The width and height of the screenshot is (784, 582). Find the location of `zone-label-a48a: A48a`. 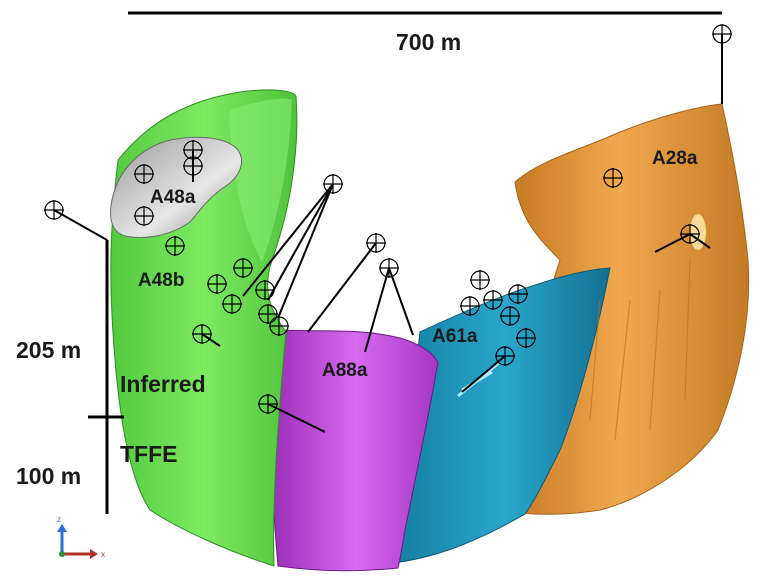

zone-label-a48a: A48a is located at coordinates (173, 197).